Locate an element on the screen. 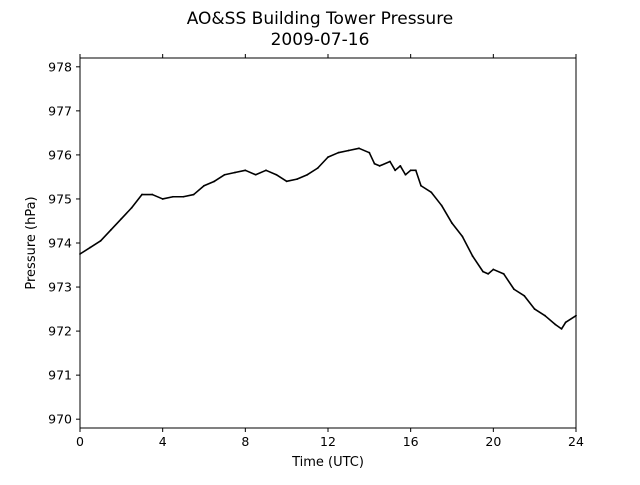  x-tick-label: 8 is located at coordinates (245, 441).